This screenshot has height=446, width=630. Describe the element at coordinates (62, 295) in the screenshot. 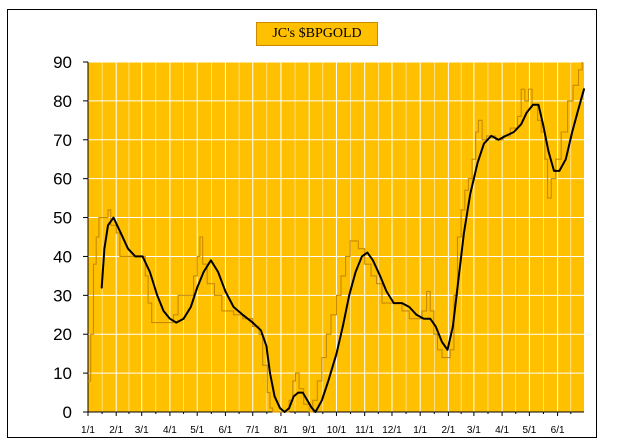

I see `y-tick-label: 30` at that location.